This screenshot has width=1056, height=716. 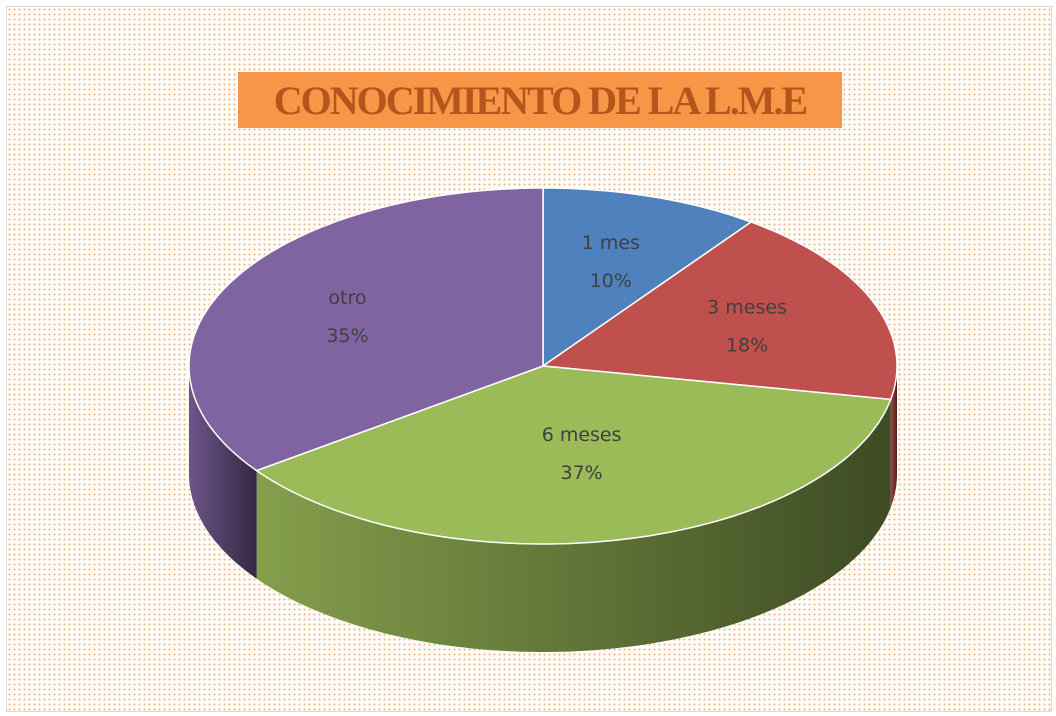 What do you see at coordinates (347, 298) in the screenshot?
I see `slice-category-label: otro` at bounding box center [347, 298].